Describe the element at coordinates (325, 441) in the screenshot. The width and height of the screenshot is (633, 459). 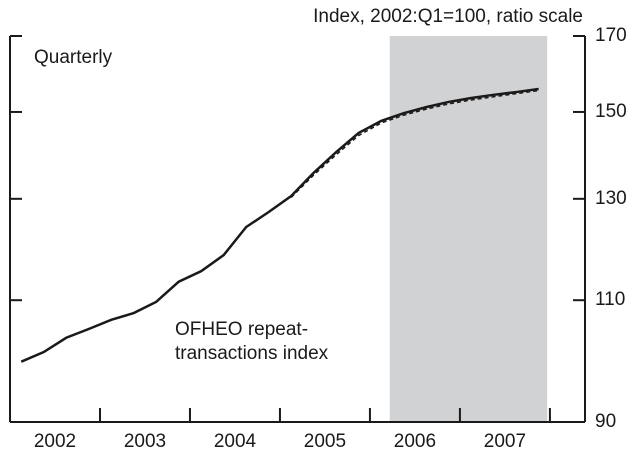
I see `x-tick-label: 2005` at that location.